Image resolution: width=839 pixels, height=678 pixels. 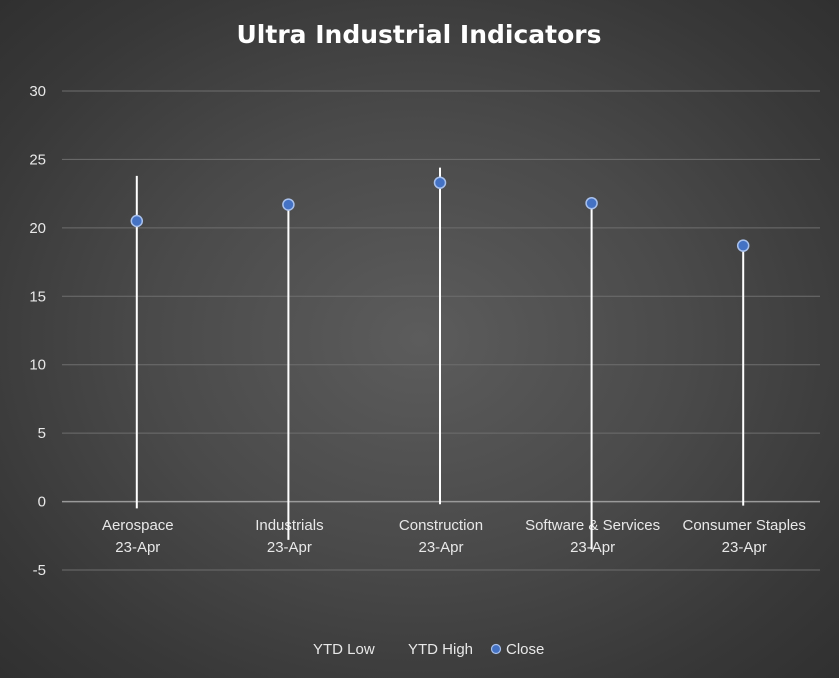 I want to click on y-tick-label: 0, so click(x=42, y=502).